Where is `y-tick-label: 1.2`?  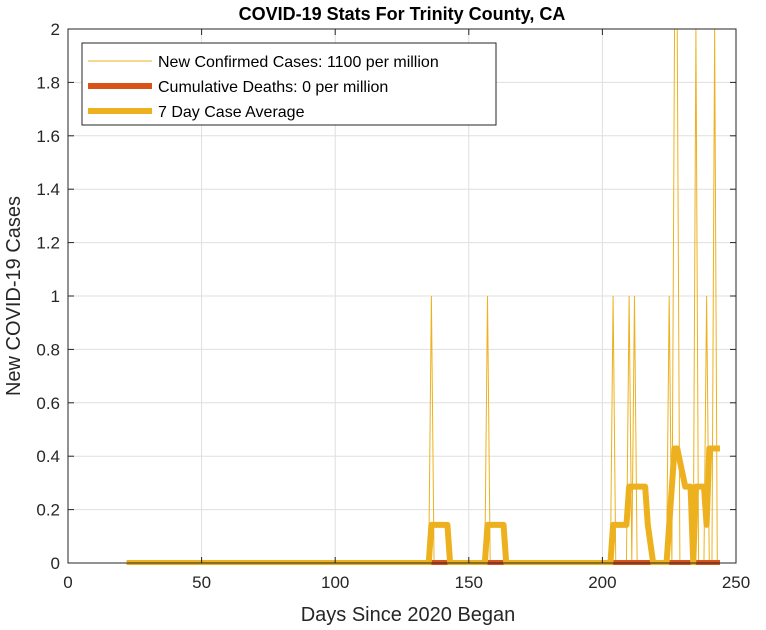
y-tick-label: 1.2 is located at coordinates (48, 243).